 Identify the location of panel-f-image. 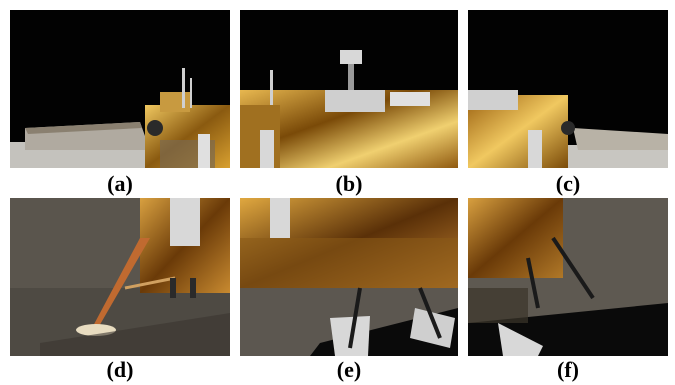
(568, 277).